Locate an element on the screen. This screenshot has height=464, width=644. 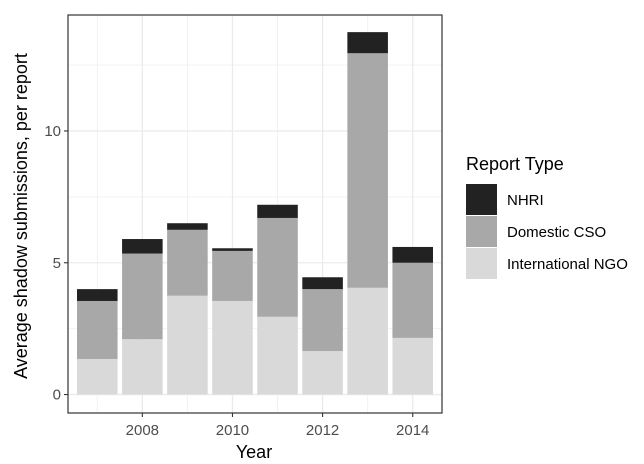
bar-domestic-cso-2009 is located at coordinates (187, 262).